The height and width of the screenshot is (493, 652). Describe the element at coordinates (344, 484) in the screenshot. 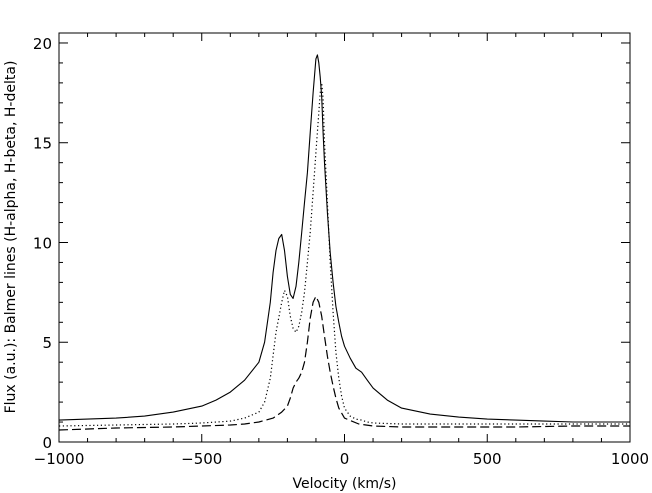

I see `x-axis-label: Velocity (km/s)` at that location.